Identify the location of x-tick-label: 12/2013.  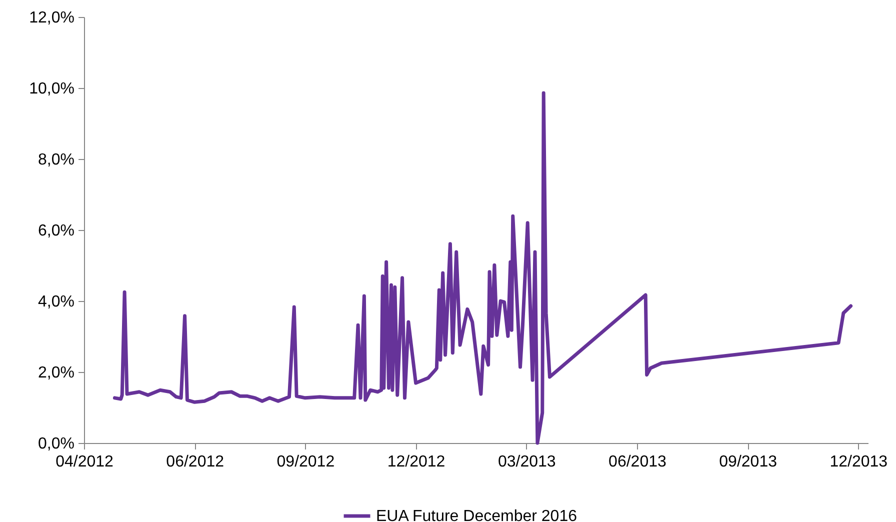
(859, 462).